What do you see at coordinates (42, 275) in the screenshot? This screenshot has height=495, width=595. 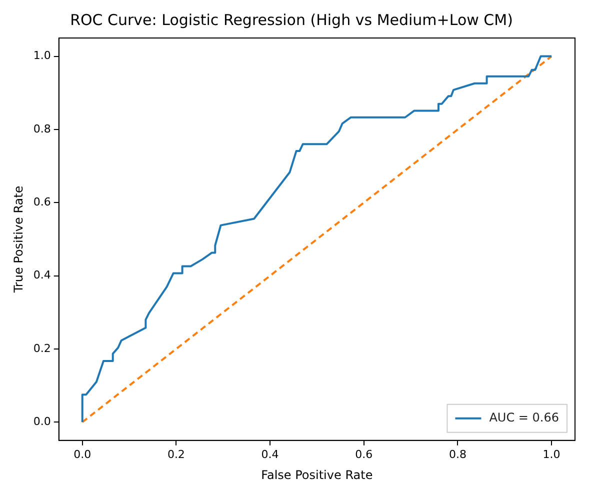 I see `y-tick-label: 0.4` at bounding box center [42, 275].